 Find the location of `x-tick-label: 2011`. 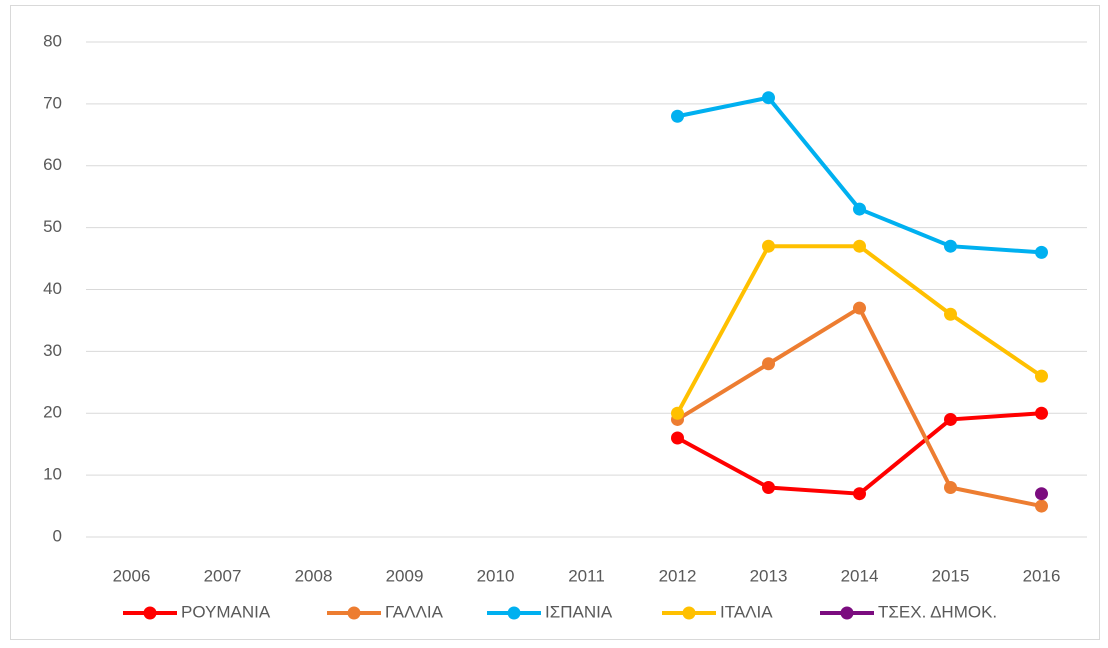

x-tick-label: 2011 is located at coordinates (586, 575).